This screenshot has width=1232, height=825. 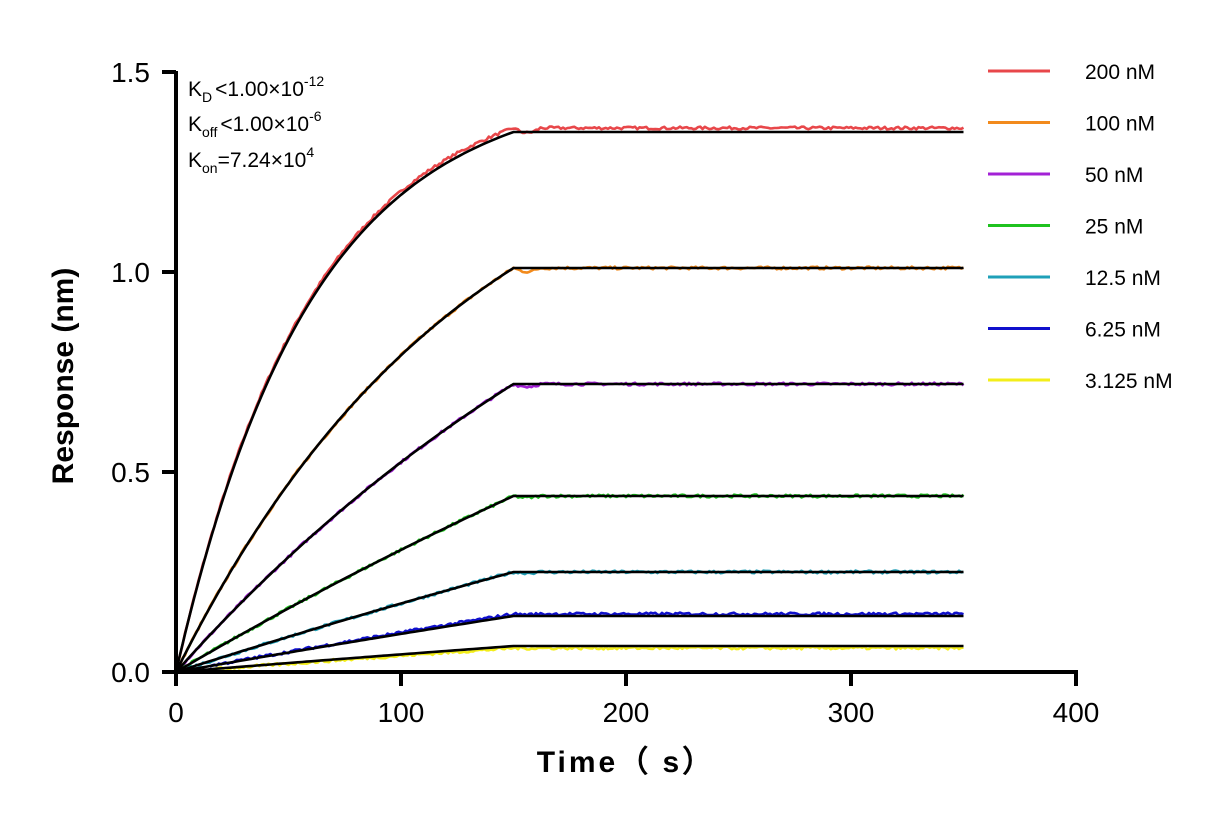 I want to click on legend-label-50-nm: 50 nM, so click(x=1114, y=175).